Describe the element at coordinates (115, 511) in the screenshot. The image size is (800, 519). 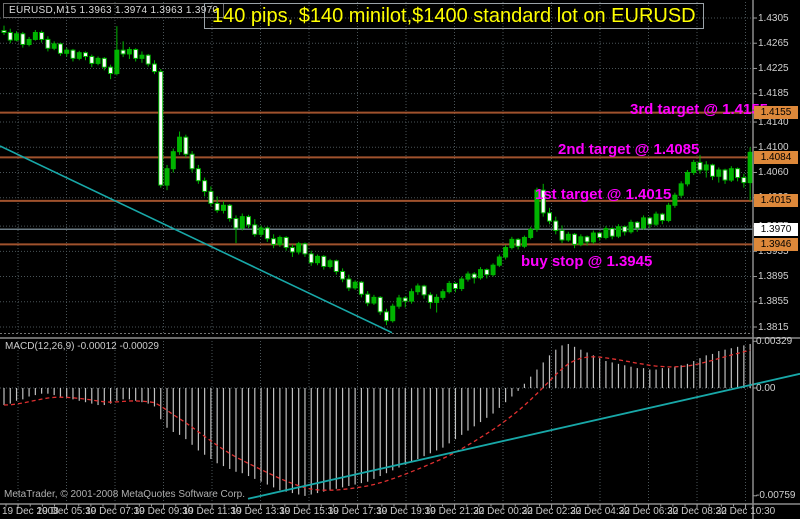
I see `time-axis-label: 19 Dec 07:30` at that location.